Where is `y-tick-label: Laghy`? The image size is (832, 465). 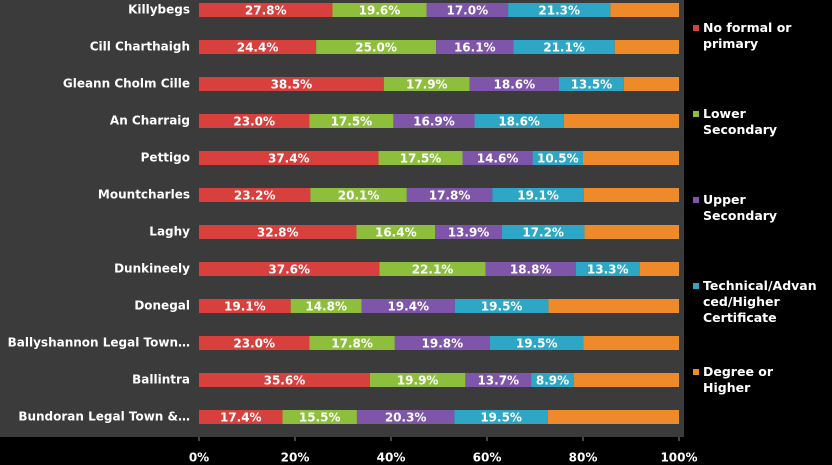
y-tick-label: Laghy is located at coordinates (169, 232).